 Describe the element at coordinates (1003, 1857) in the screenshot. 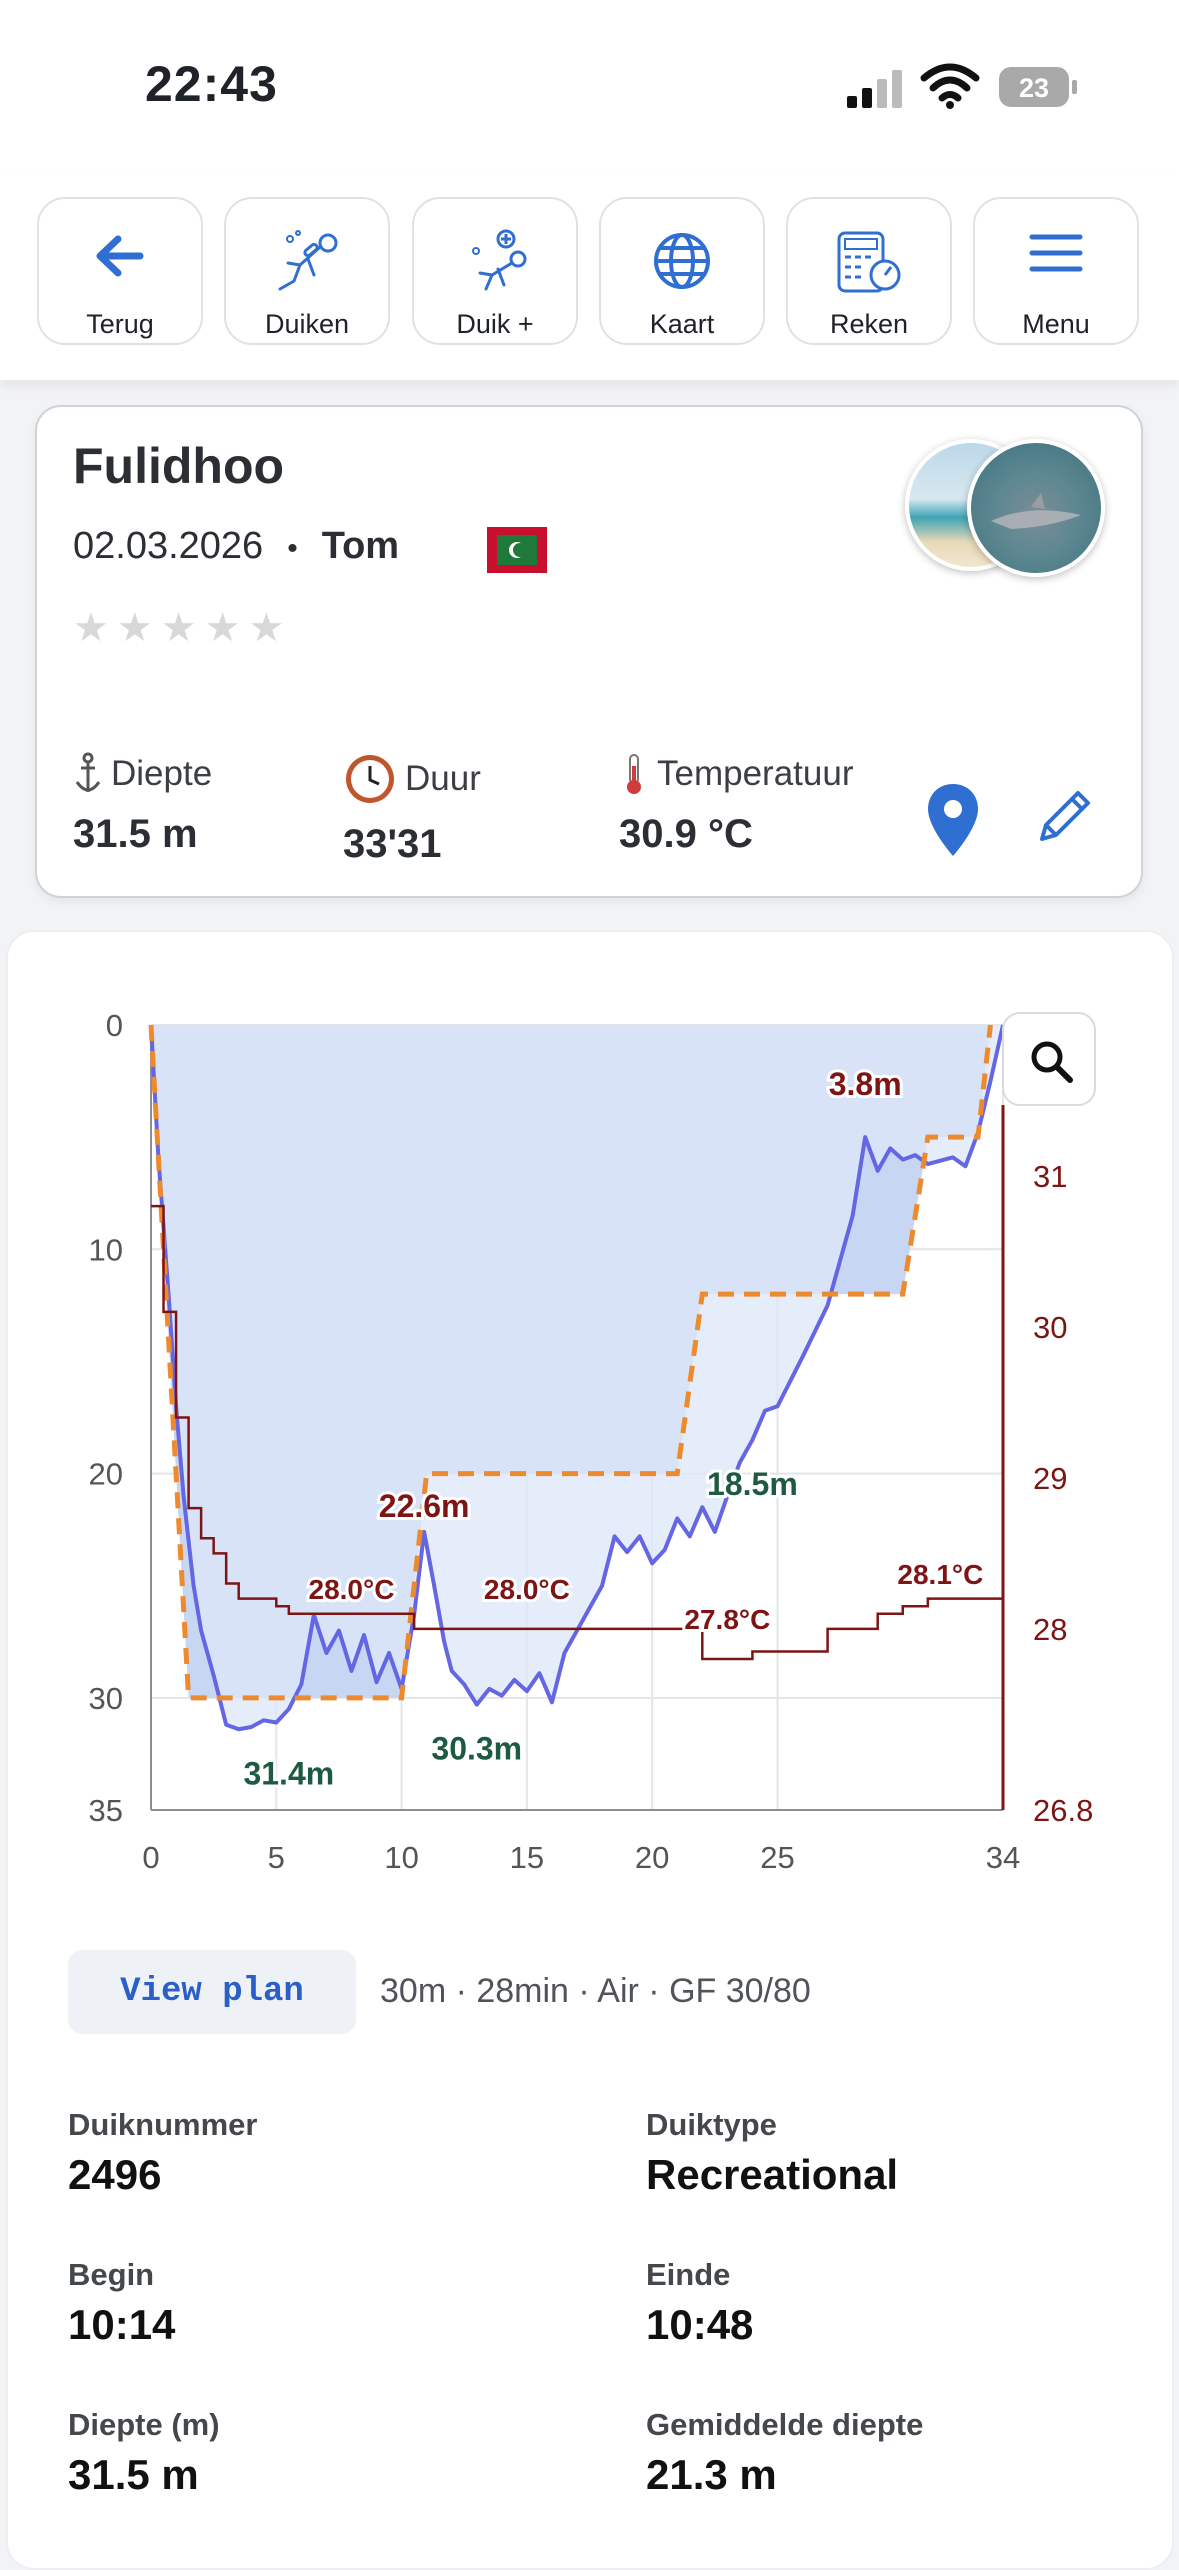

I see `x-tick-label: 34` at that location.